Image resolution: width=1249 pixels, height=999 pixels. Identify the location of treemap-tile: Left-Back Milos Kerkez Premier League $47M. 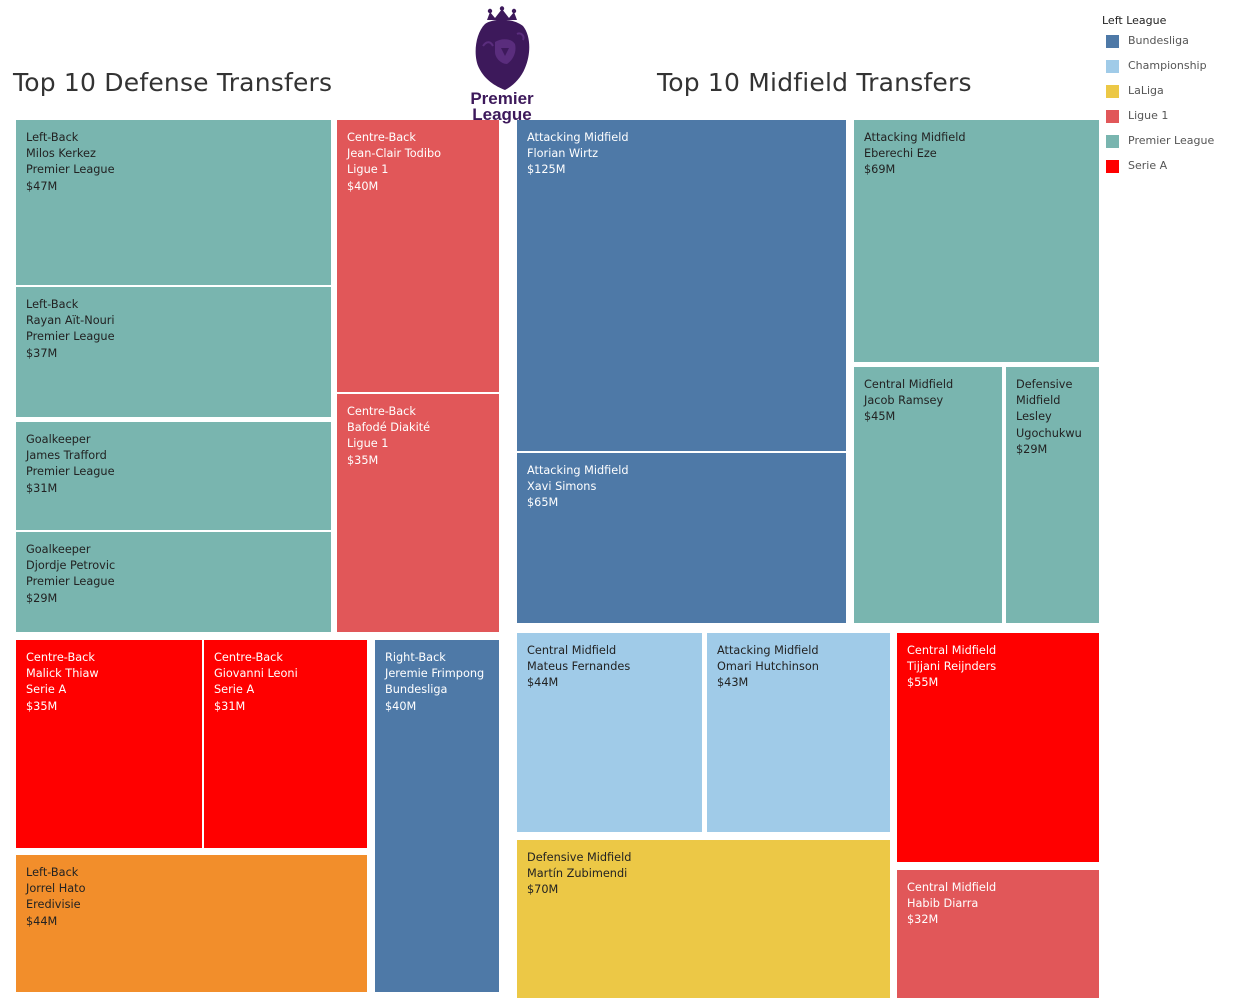
(173, 202).